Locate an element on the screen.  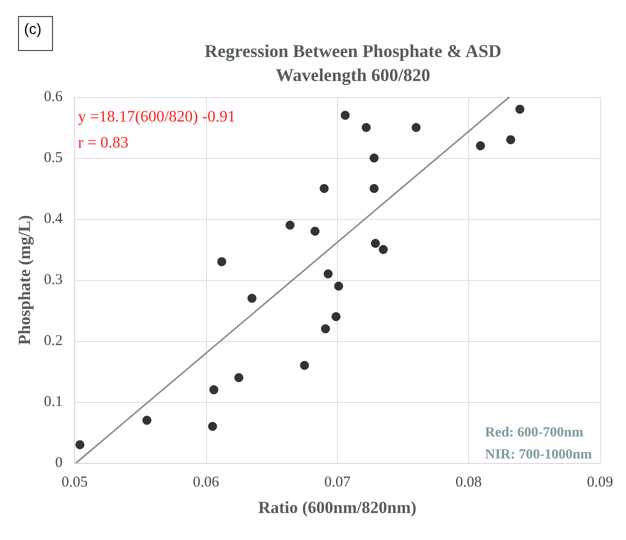
x-tick-label: 0.07 is located at coordinates (337, 482).